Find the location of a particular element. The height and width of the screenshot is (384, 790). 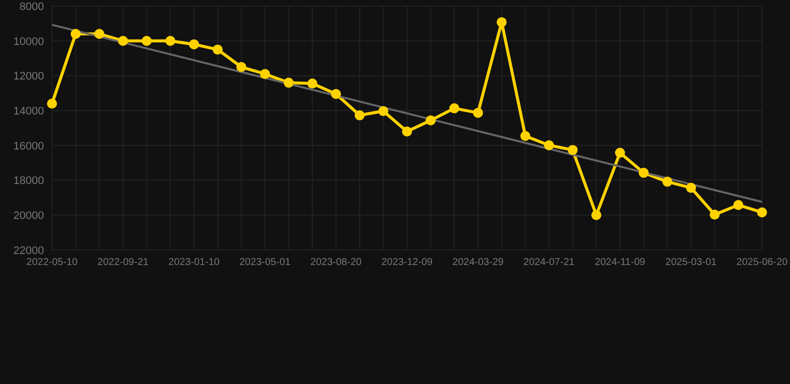

y-tick-label: 16000 is located at coordinates (28, 146).